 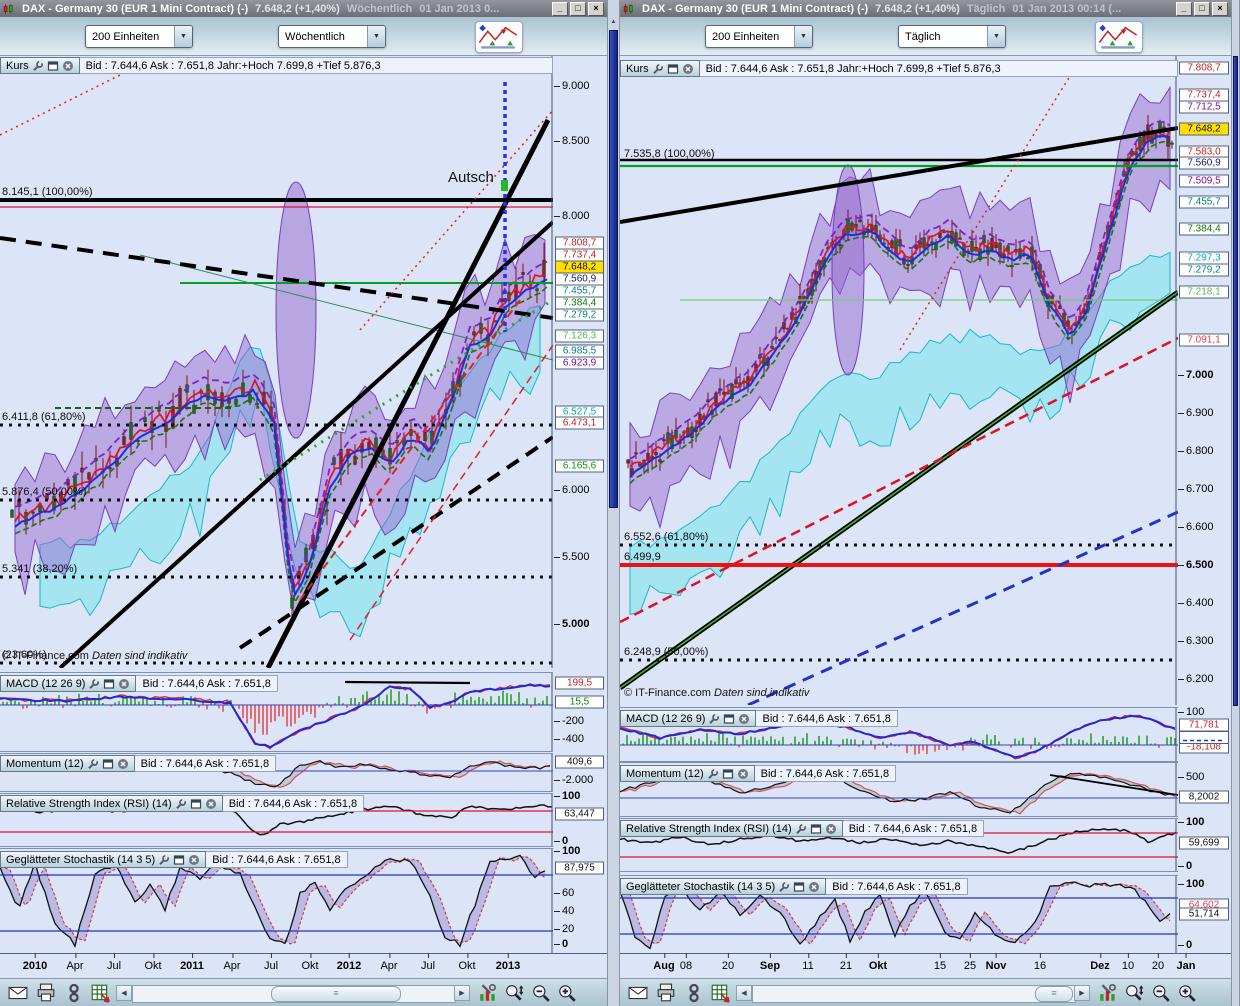 I want to click on indicator-value-label: 8,2002, so click(x=1204, y=797).